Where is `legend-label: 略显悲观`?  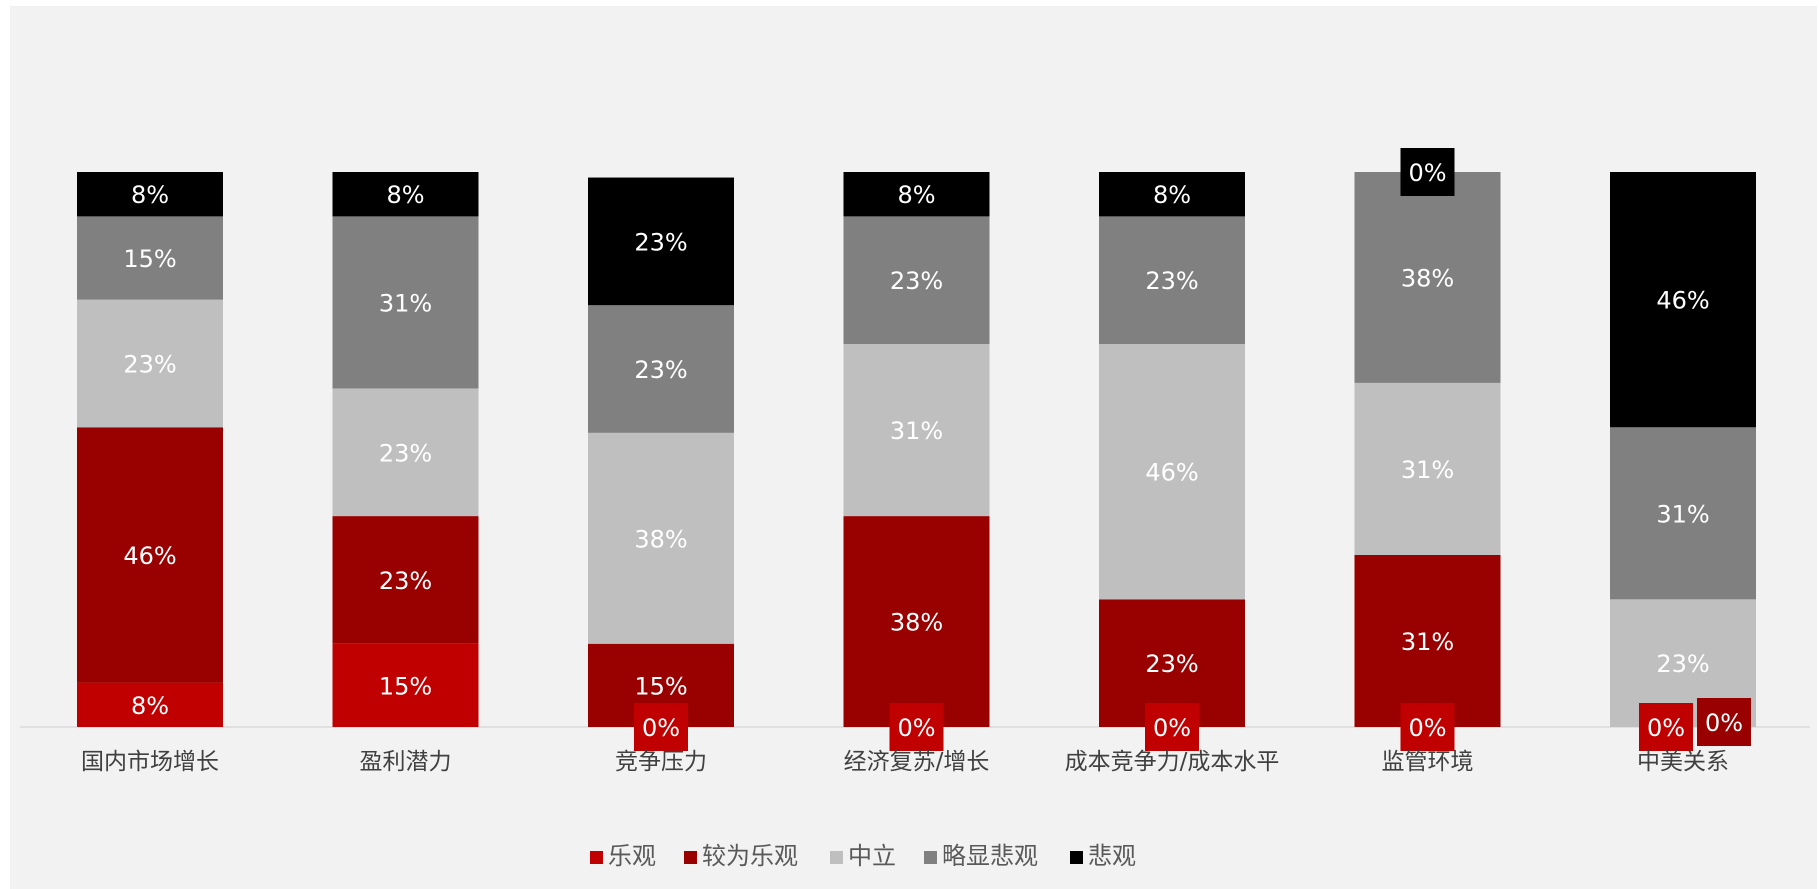 legend-label: 略显悲观 is located at coordinates (990, 856).